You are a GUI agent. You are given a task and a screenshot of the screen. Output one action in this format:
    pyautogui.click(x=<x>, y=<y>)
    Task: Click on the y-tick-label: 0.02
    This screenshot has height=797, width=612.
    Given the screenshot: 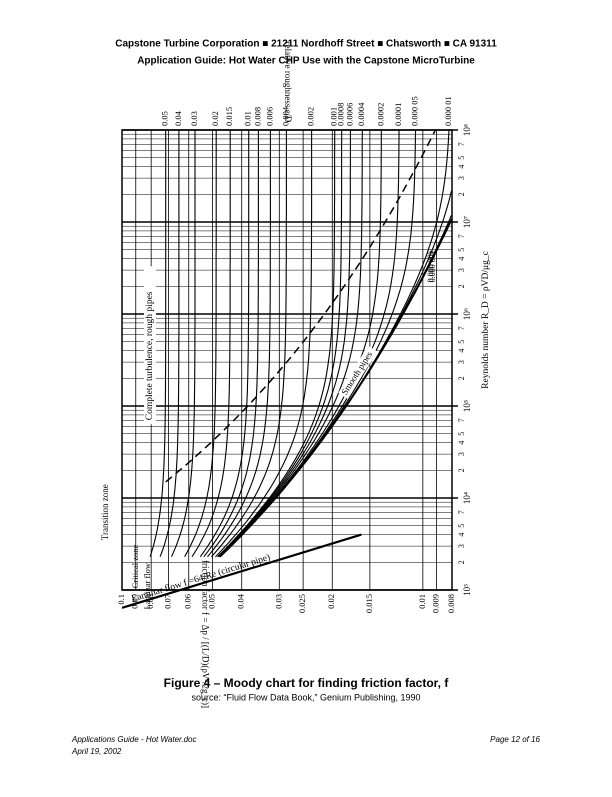 What is the action you would take?
    pyautogui.click(x=331, y=601)
    